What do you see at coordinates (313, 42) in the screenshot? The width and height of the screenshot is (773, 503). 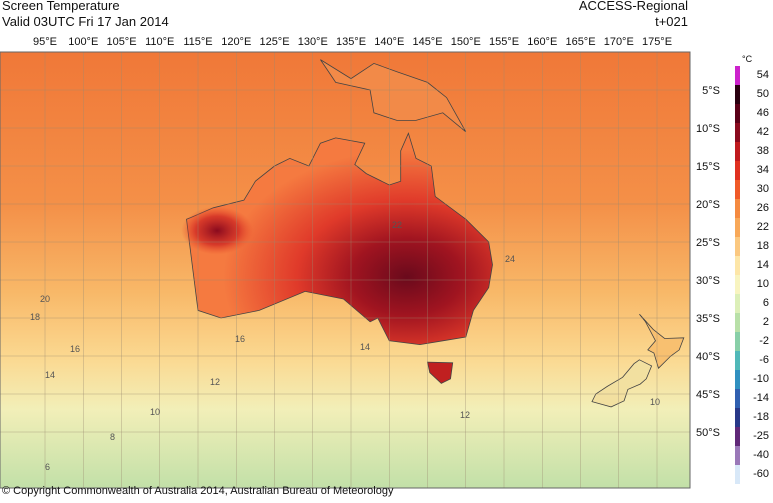 I see `lon-label: 130°E` at bounding box center [313, 42].